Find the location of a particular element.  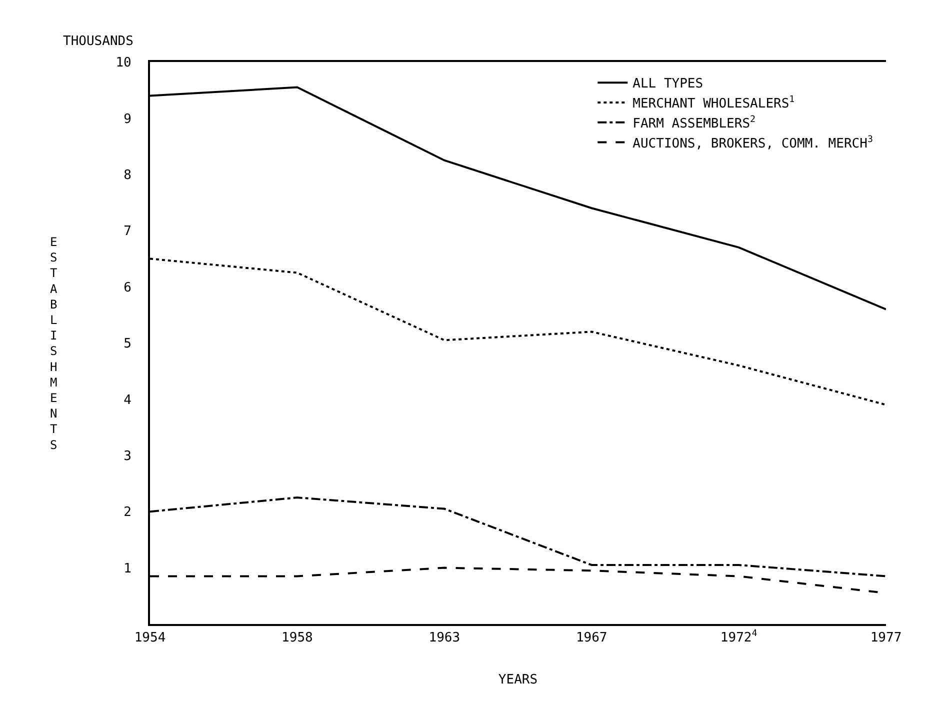

y-tick-label: 10 is located at coordinates (124, 63).